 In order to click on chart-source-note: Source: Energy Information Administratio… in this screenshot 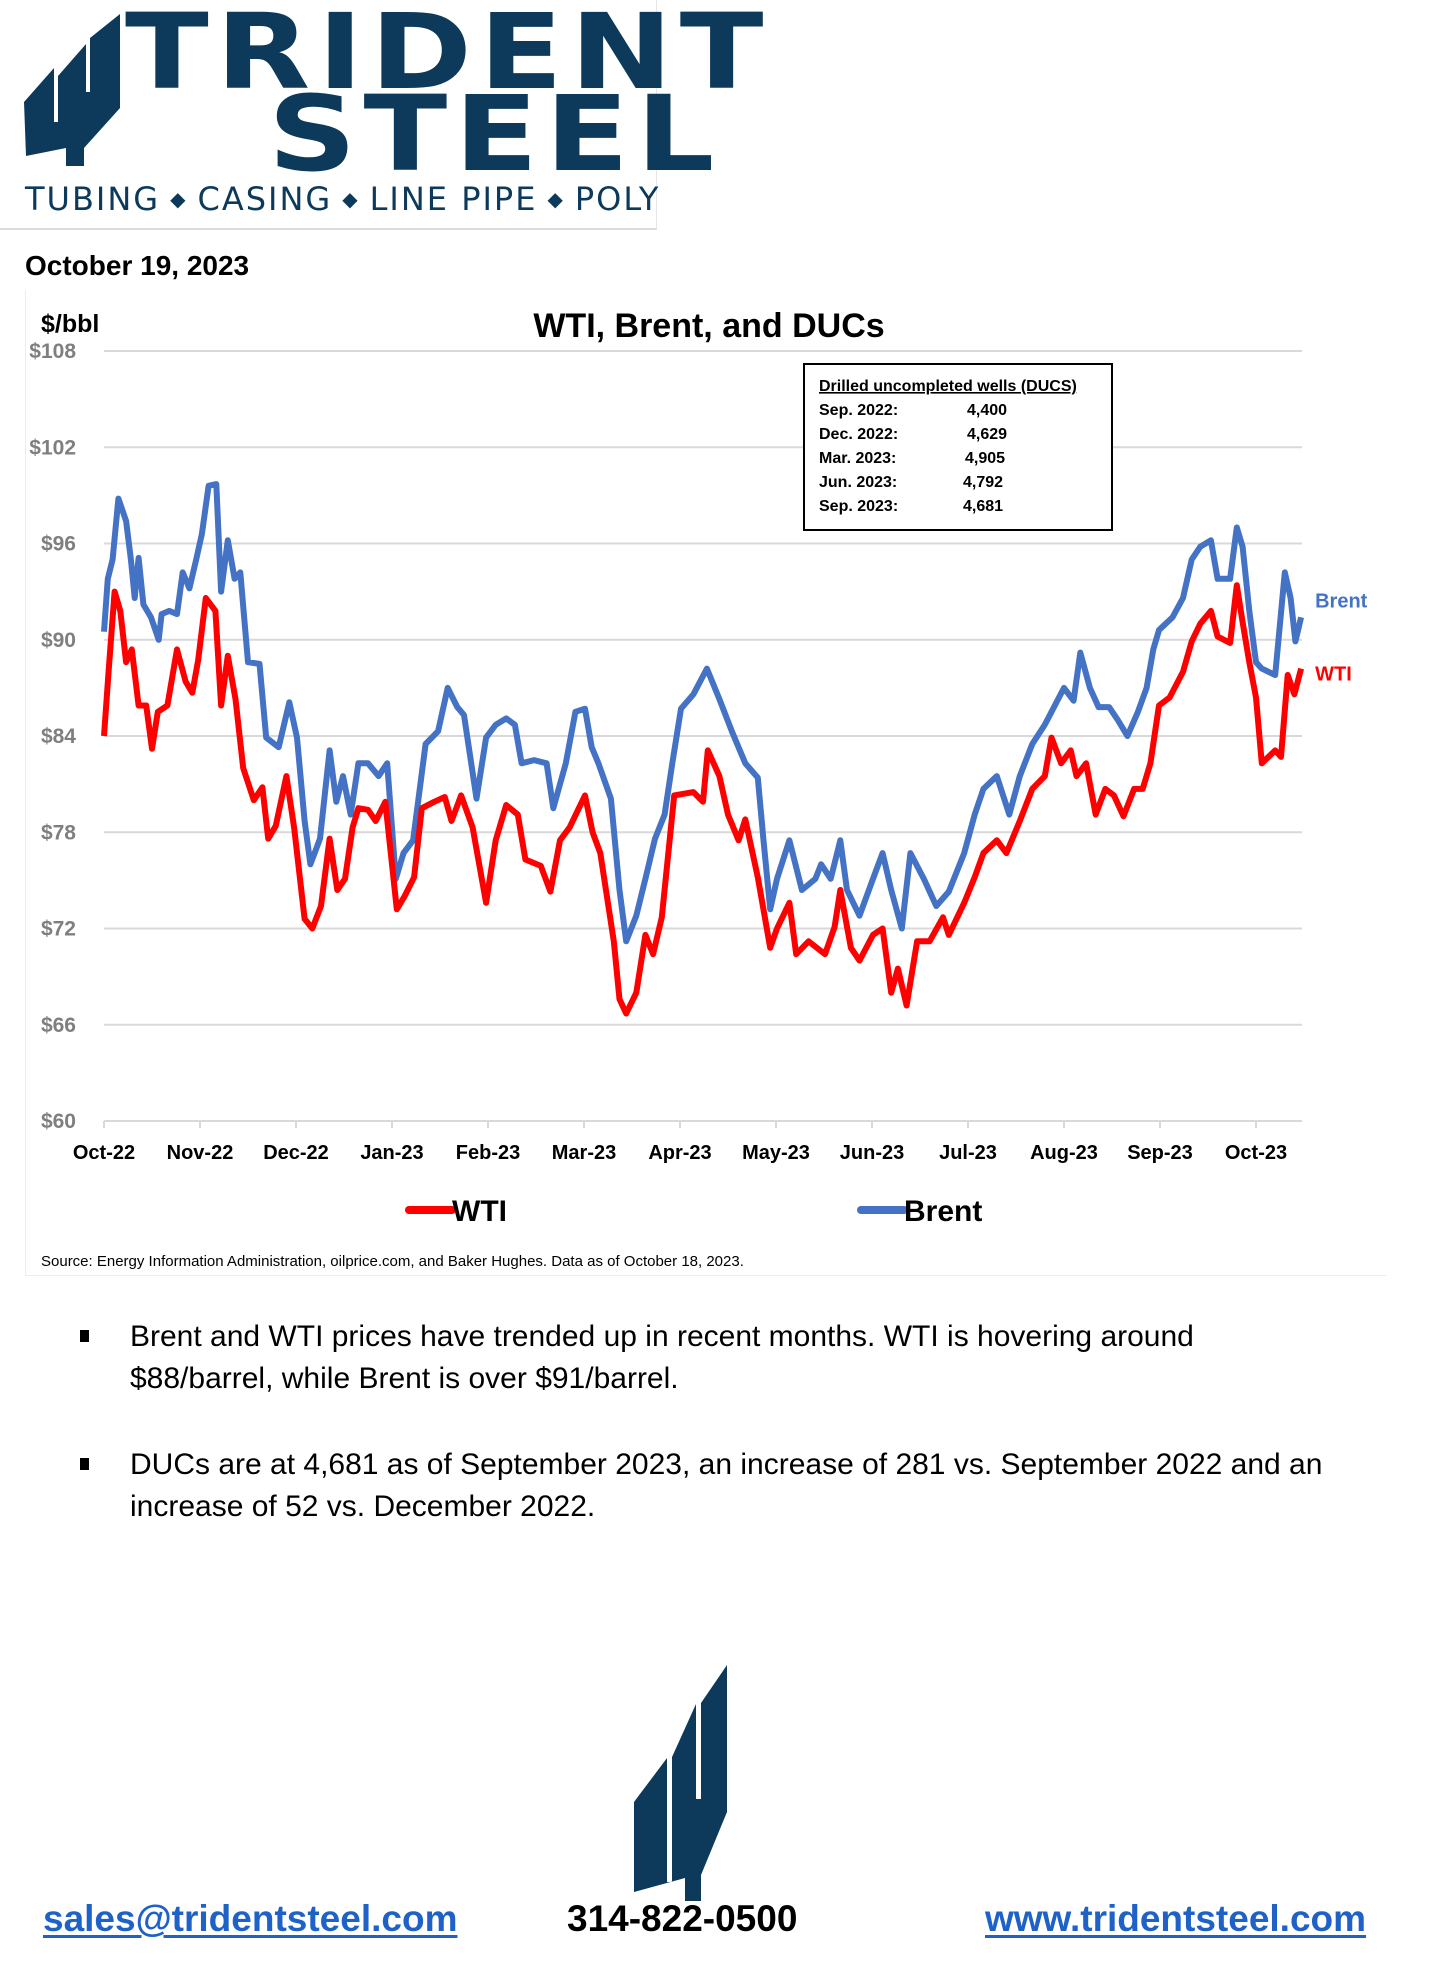, I will do `click(392, 1261)`.